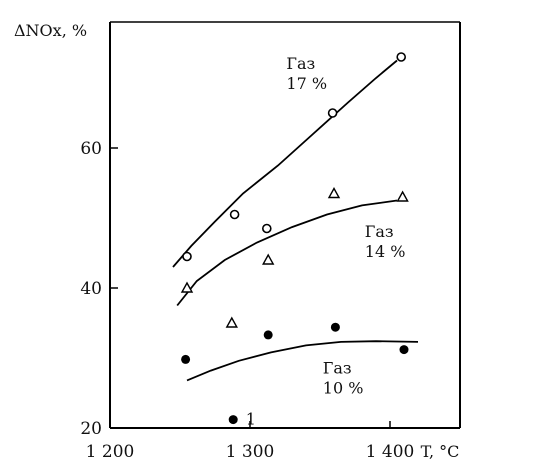  What do you see at coordinates (385, 251) in the screenshot?
I see `annotation-line: 14 %` at bounding box center [385, 251].